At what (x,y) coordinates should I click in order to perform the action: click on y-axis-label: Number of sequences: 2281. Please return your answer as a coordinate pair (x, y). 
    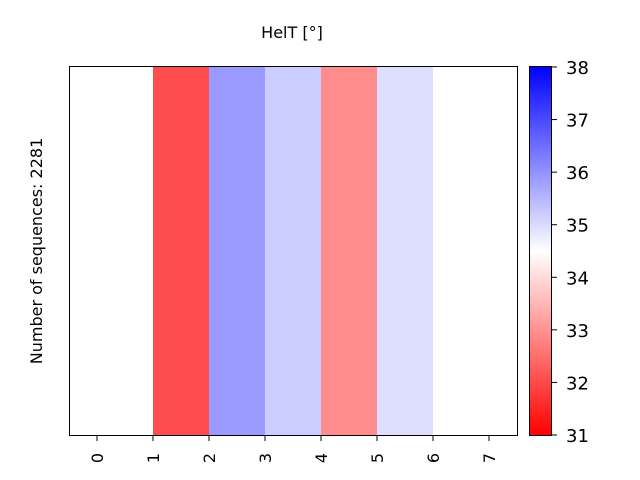
    Looking at the image, I should click on (36, 251).